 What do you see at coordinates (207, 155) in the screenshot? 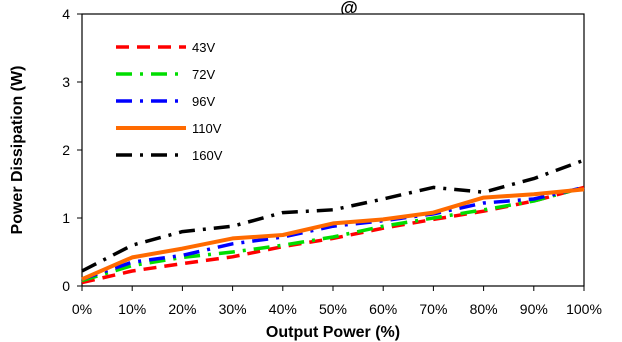
I see `legend-label: 160V` at bounding box center [207, 155].